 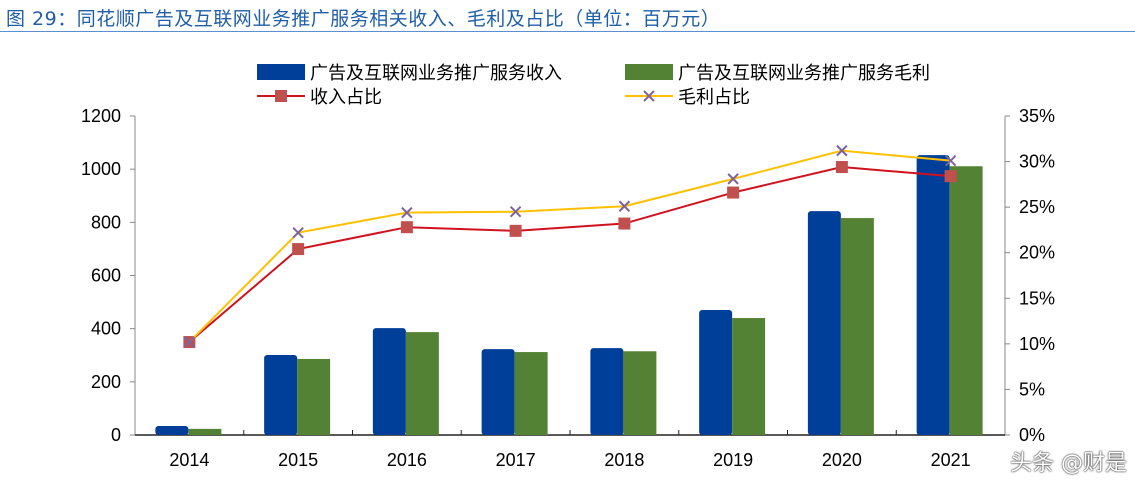 What do you see at coordinates (733, 460) in the screenshot?
I see `x-tick-label: 2019` at bounding box center [733, 460].